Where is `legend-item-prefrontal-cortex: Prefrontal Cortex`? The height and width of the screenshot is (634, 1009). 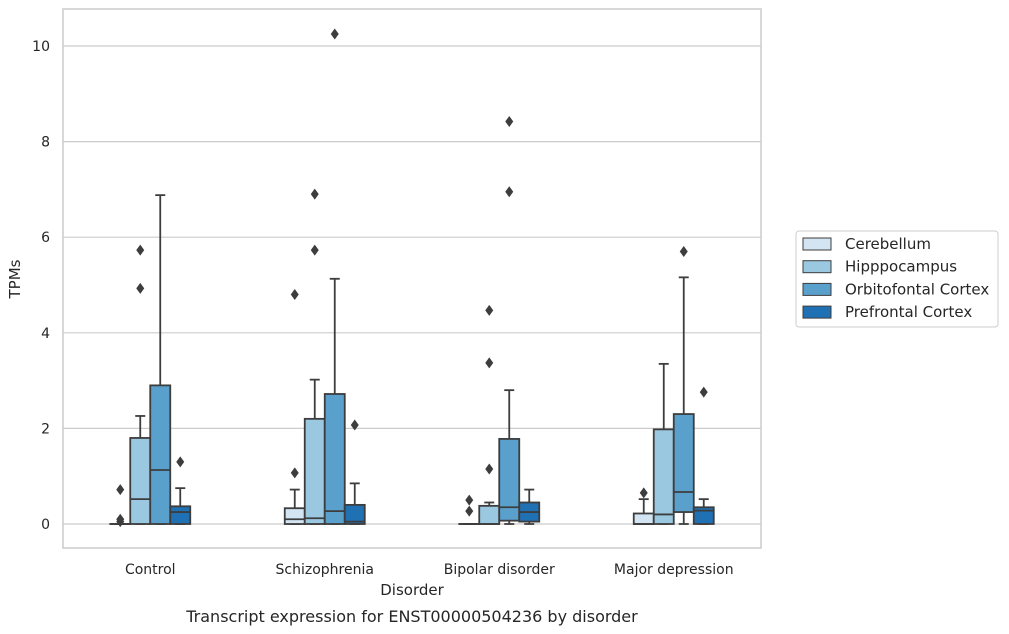
legend-item-prefrontal-cortex: Prefrontal Cortex is located at coordinates (887, 312).